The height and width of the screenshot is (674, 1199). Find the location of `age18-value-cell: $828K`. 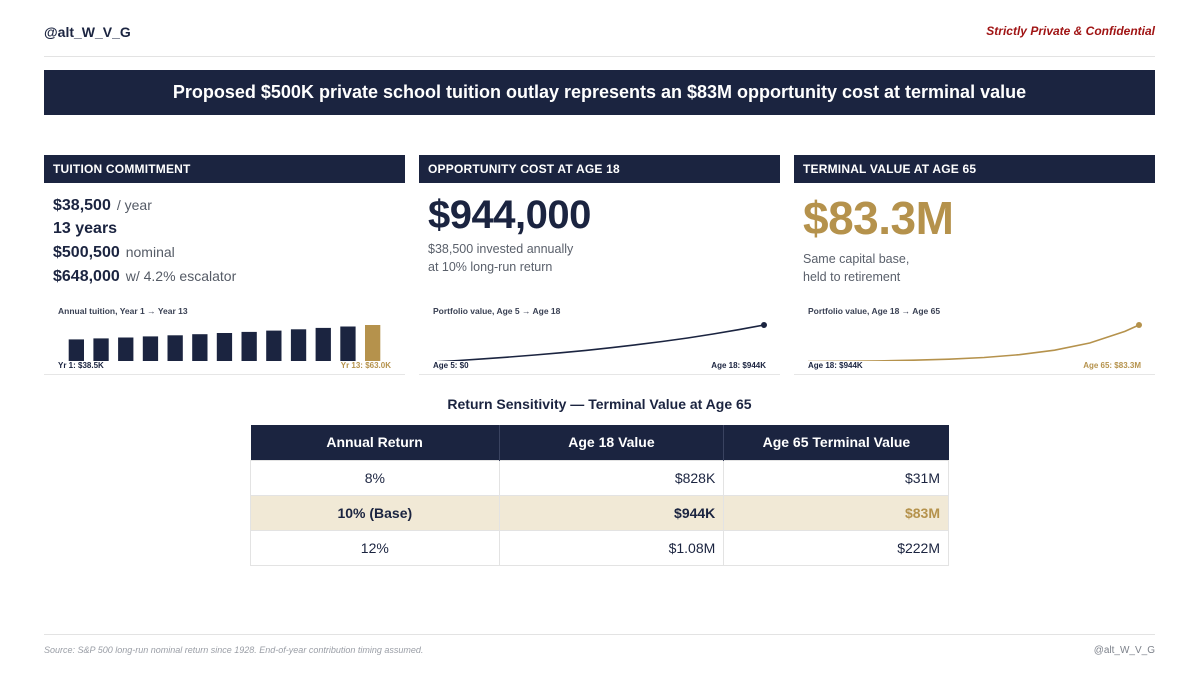

age18-value-cell: $828K is located at coordinates (611, 477).